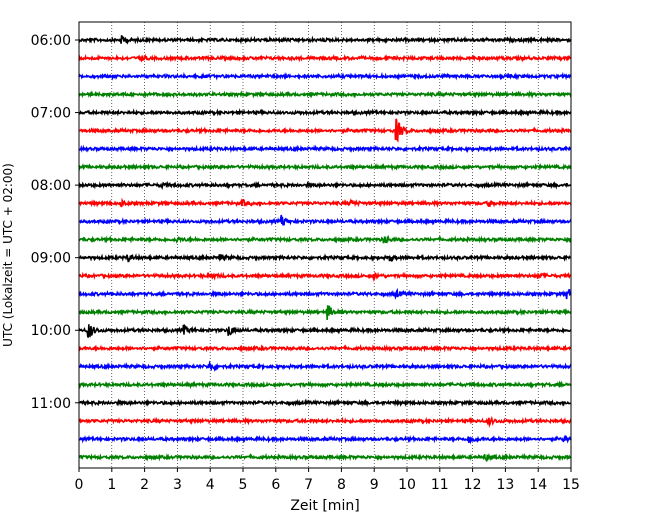  Describe the element at coordinates (210, 485) in the screenshot. I see `x-tick-label: 4` at that location.